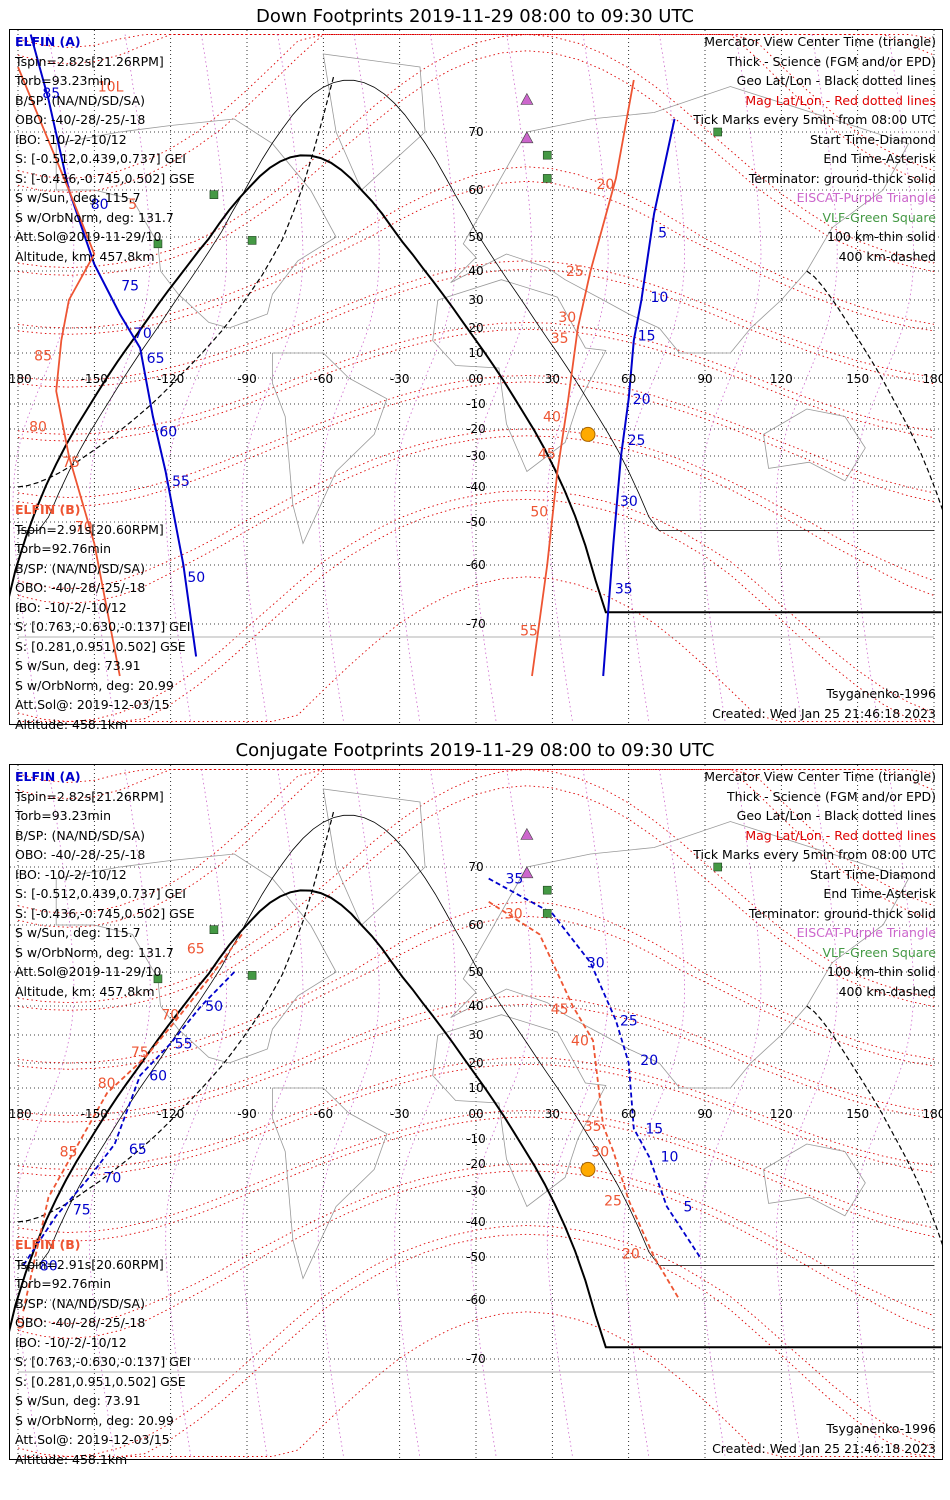 This screenshot has height=1500, width=950. Describe the element at coordinates (476, 1257) in the screenshot. I see `lat-label: -50` at that location.